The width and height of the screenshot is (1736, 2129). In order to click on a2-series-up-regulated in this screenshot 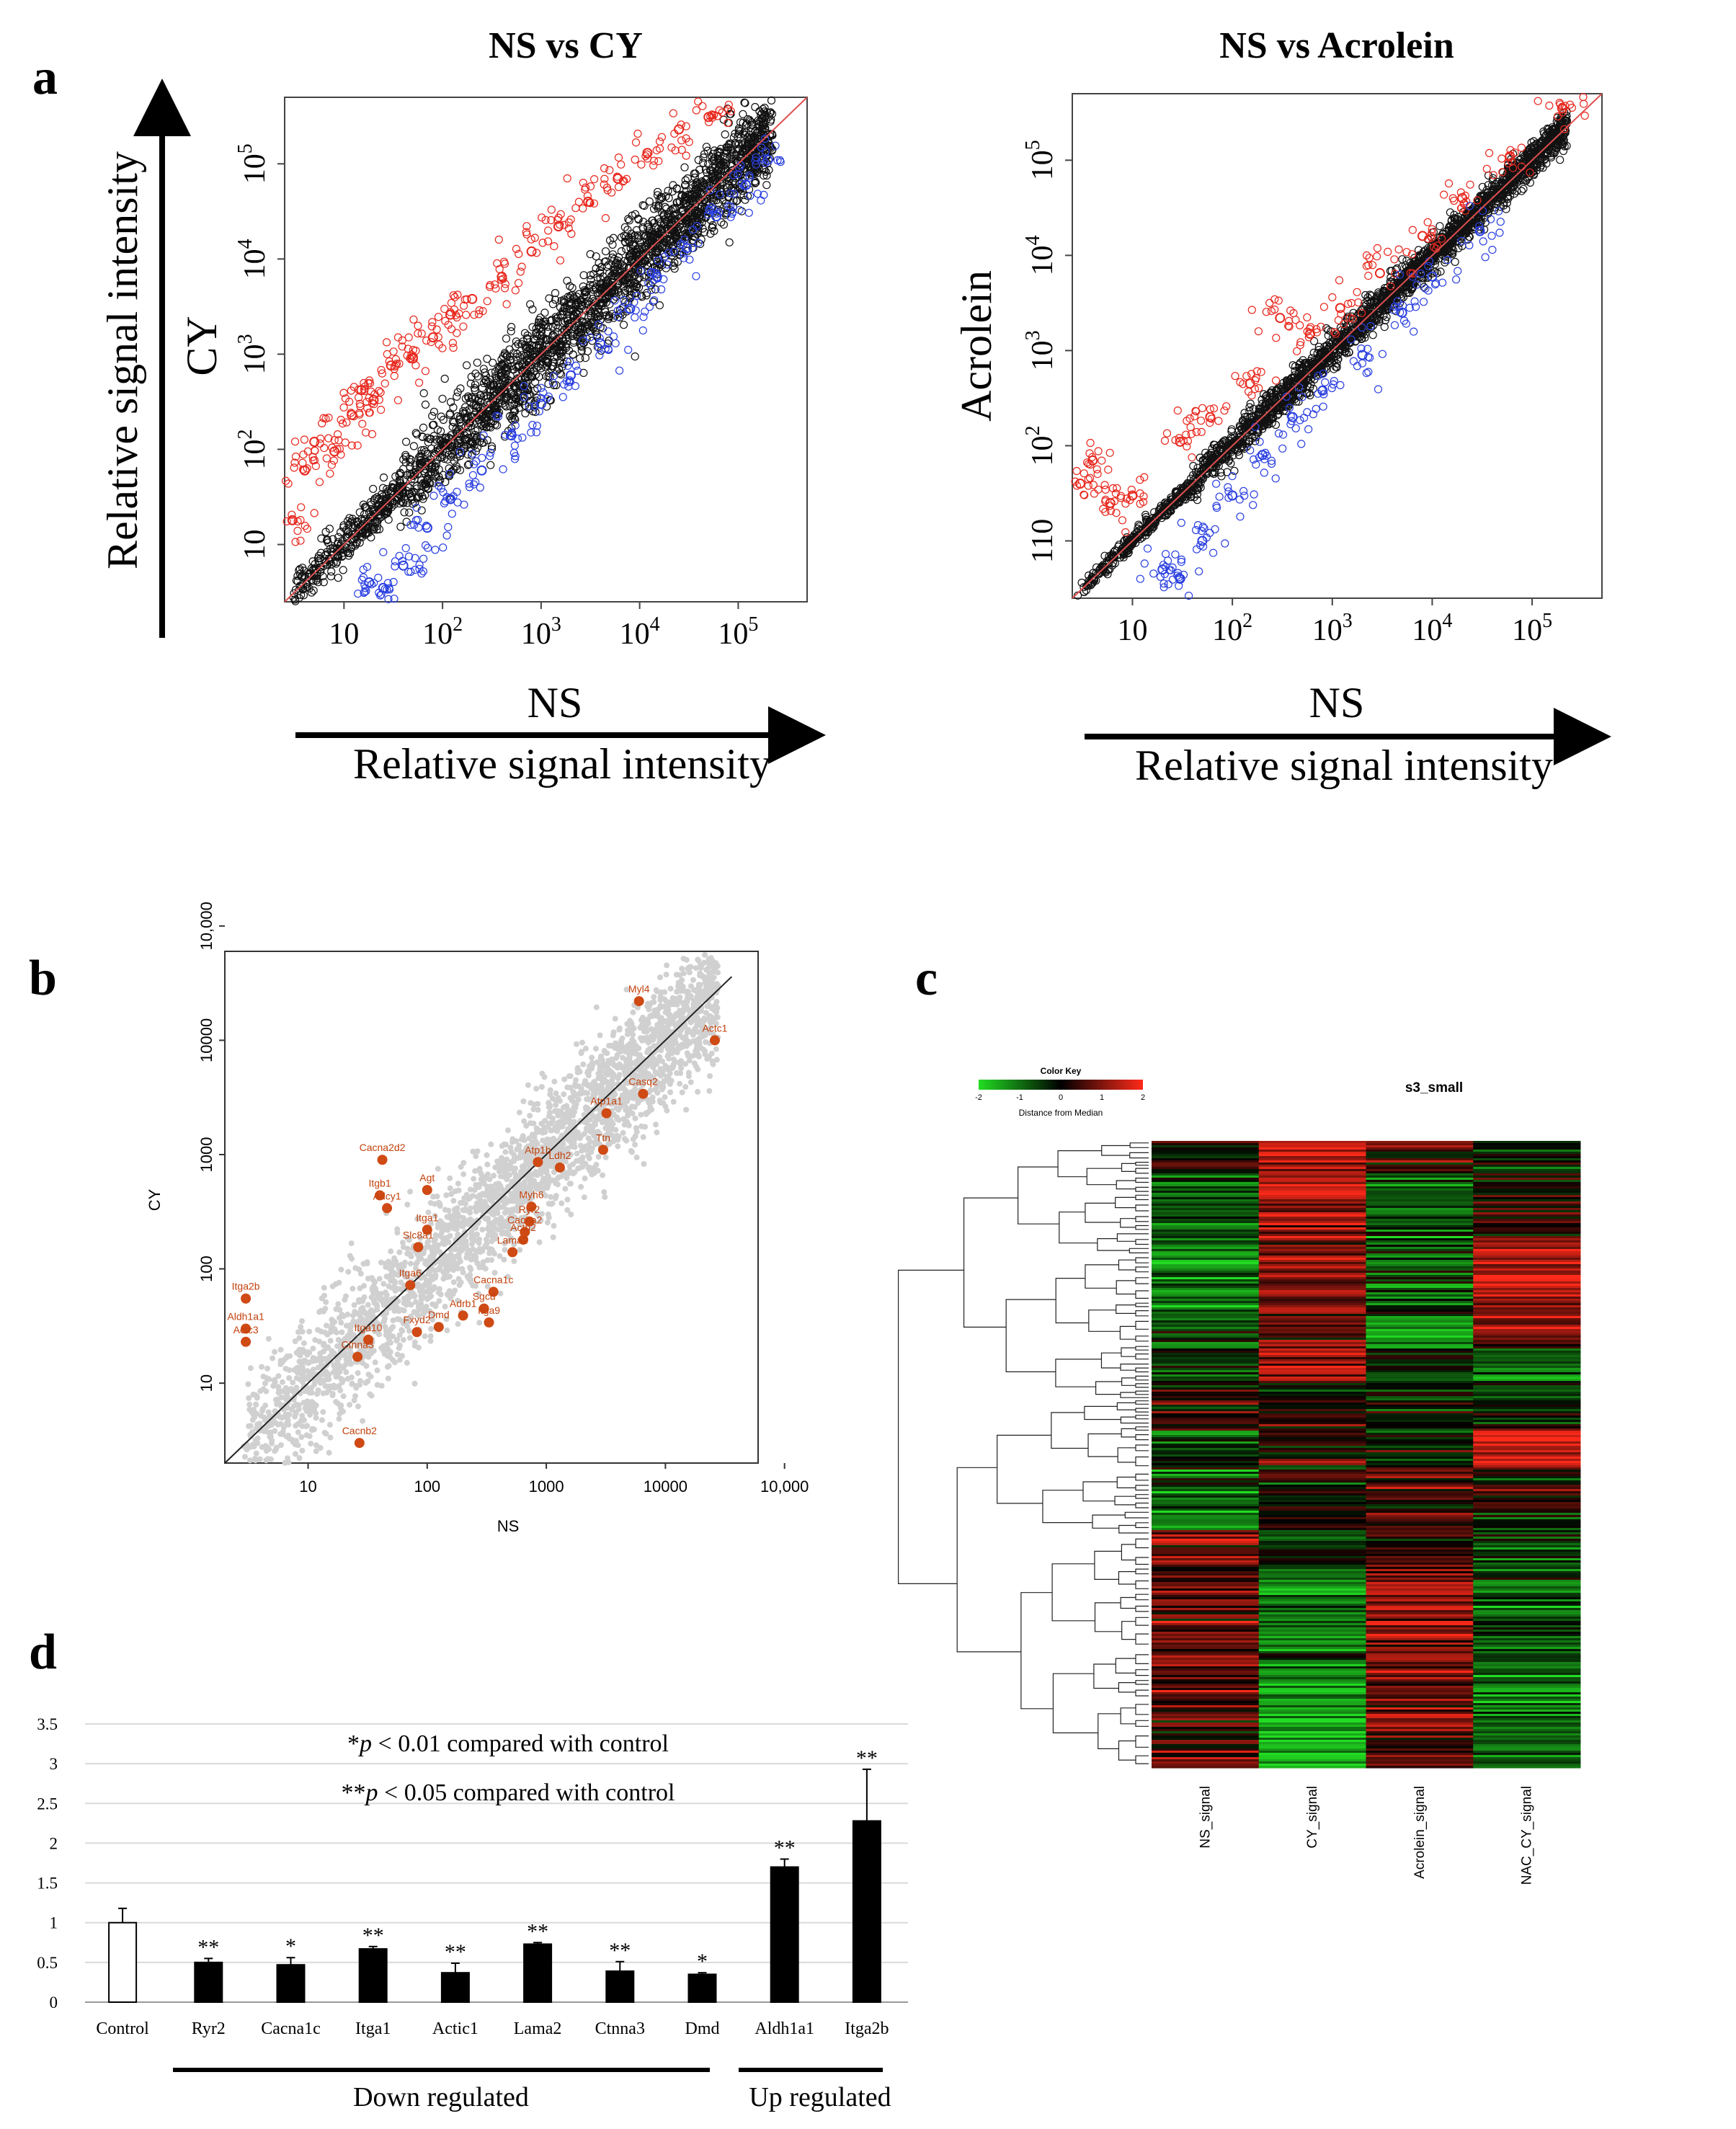, I will do `click(1330, 315)`.